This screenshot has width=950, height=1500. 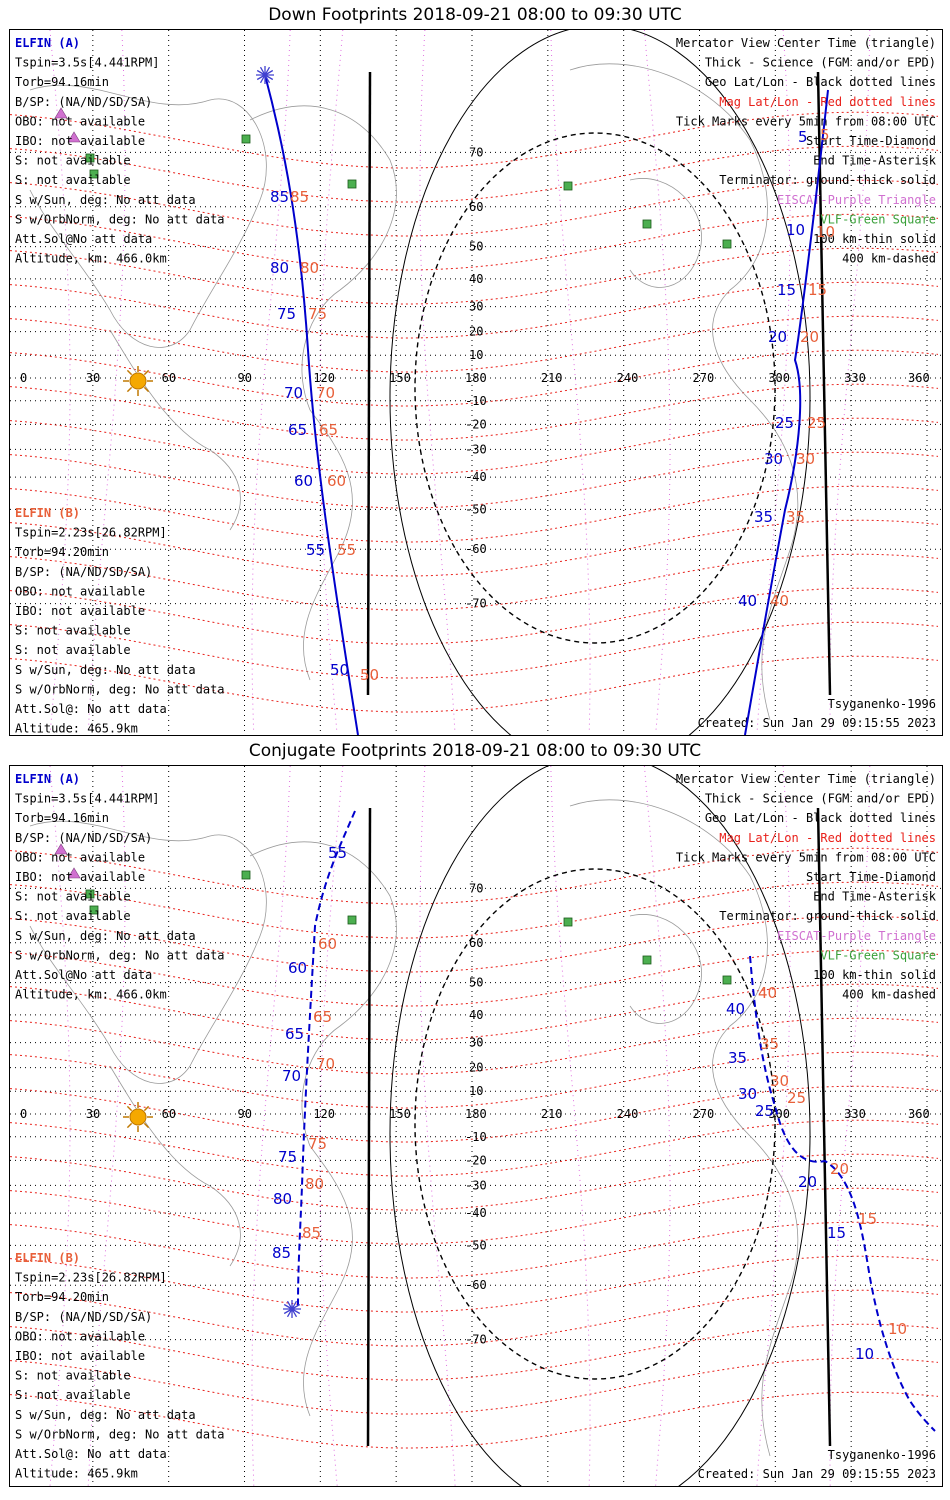 I want to click on elfin-a-line: S w/OrbNorm, deg: No att data, so click(x=120, y=219).